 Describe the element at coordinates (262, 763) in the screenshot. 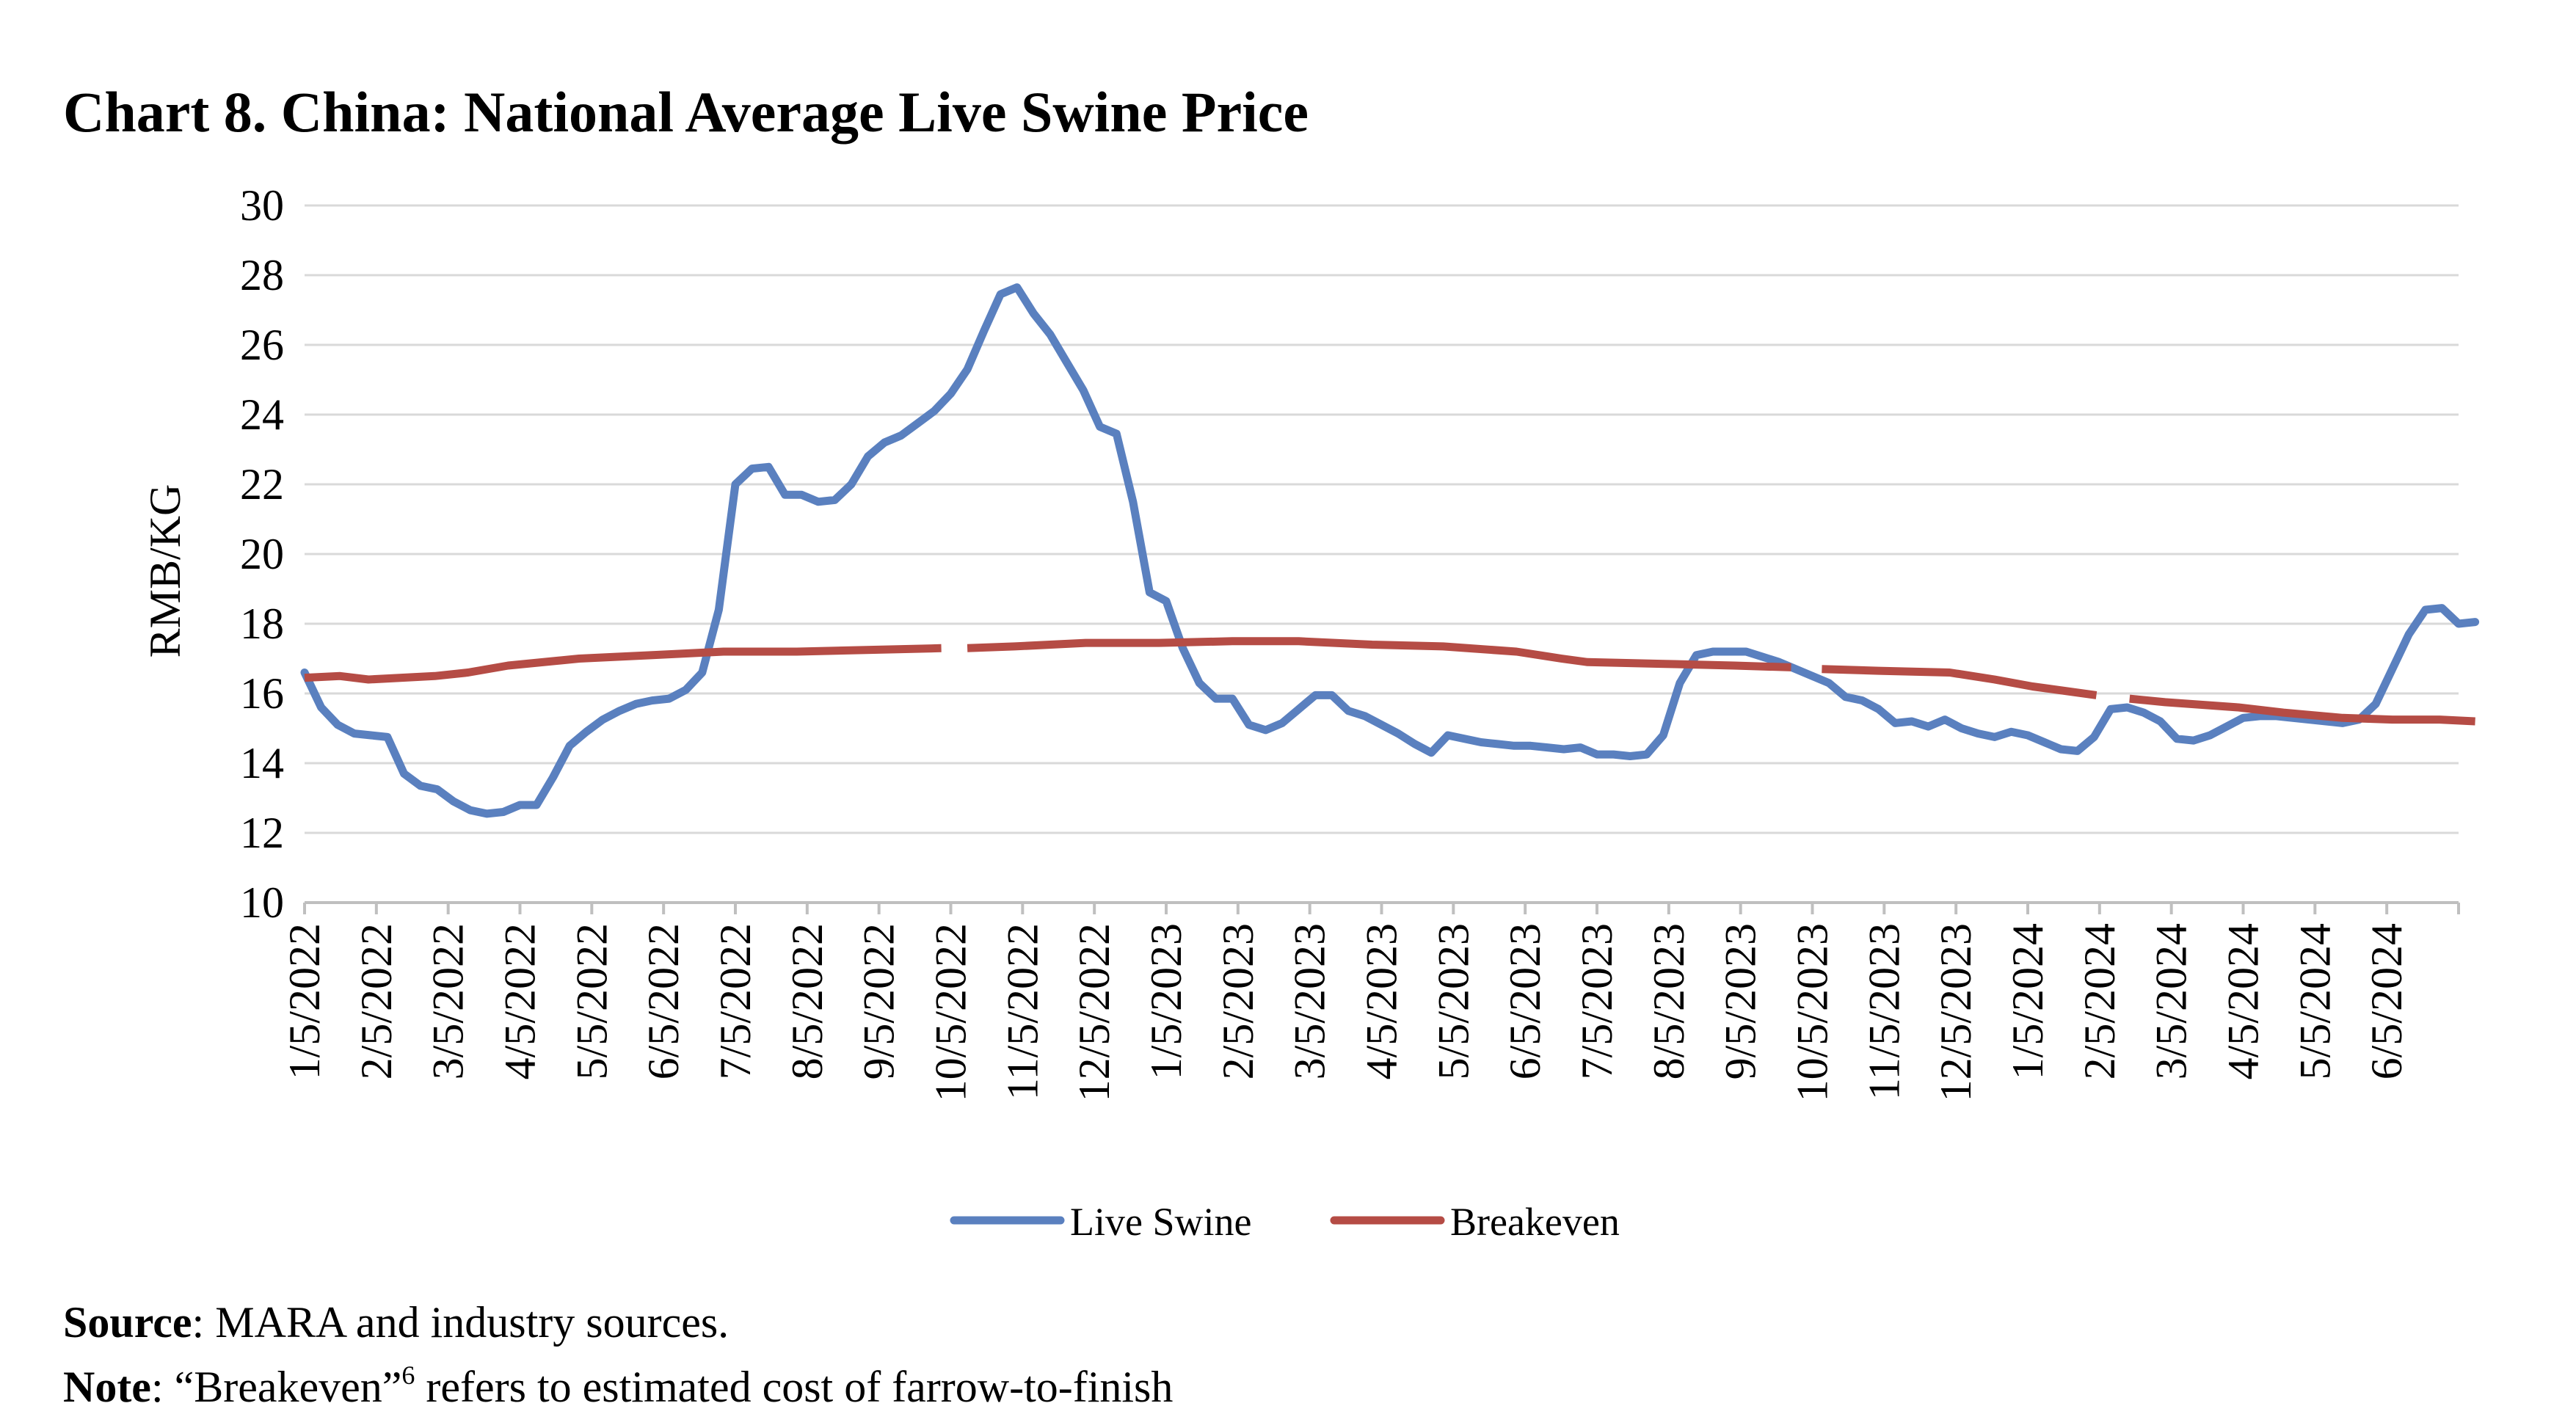

I see `y-tick-label-14: 14` at that location.